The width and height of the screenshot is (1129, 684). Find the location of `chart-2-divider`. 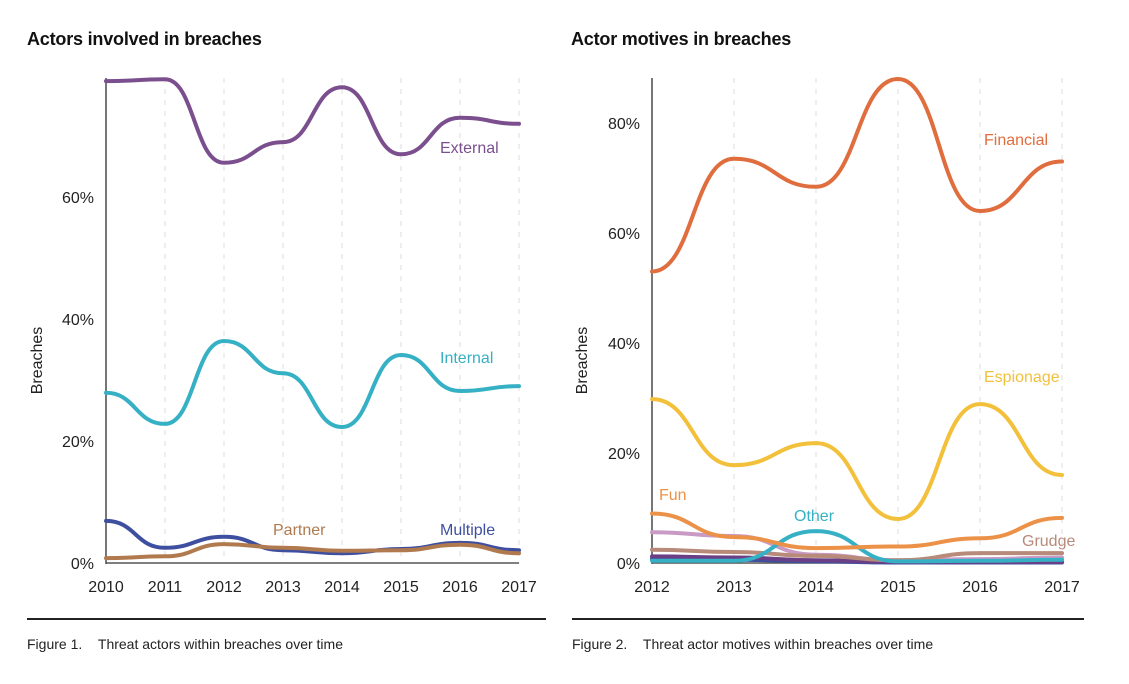

chart-2-divider is located at coordinates (828, 619).